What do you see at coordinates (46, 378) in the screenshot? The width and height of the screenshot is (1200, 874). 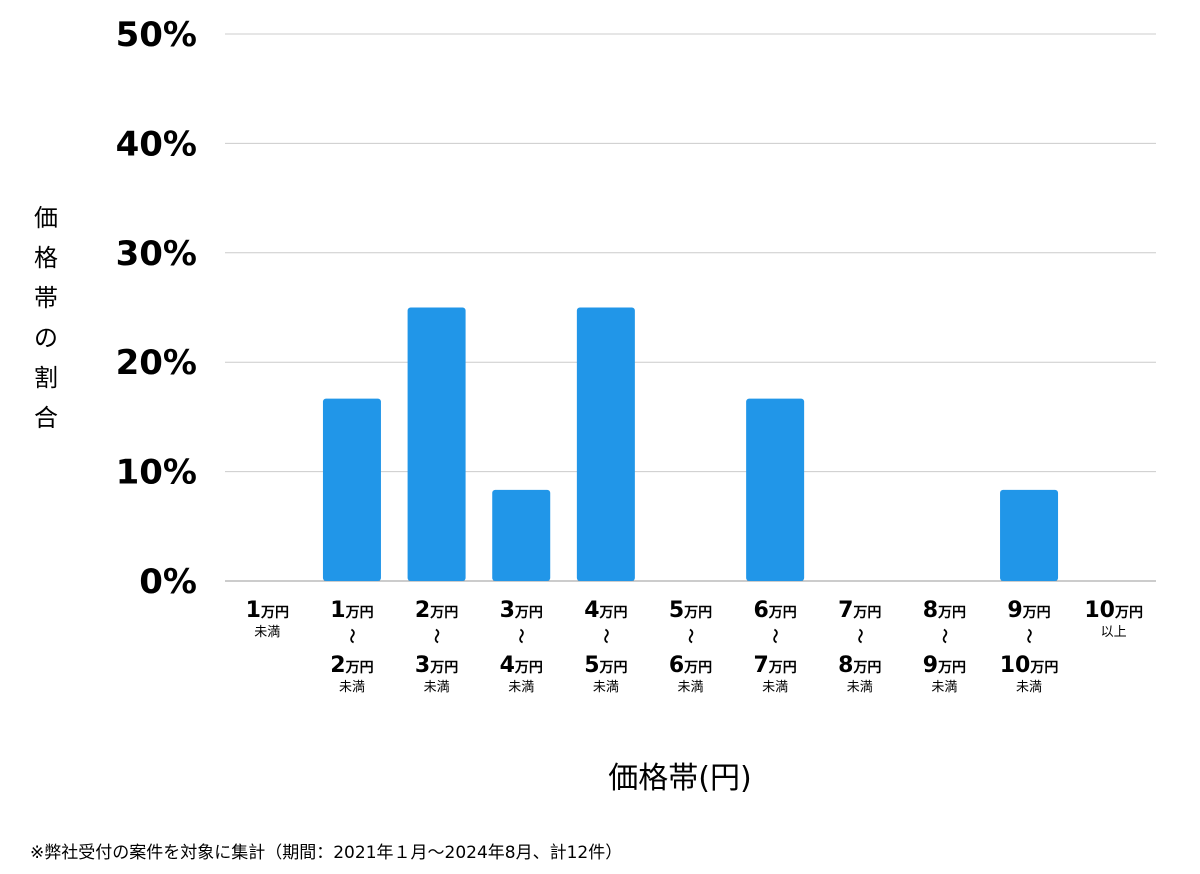 I see `y-axis-label-char: 割` at bounding box center [46, 378].